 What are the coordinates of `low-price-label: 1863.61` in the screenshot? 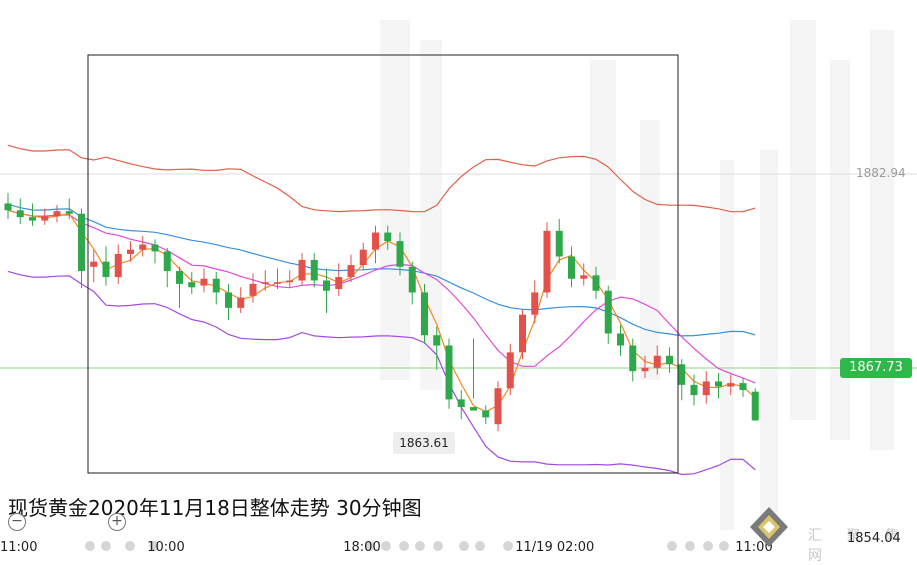 It's located at (424, 443).